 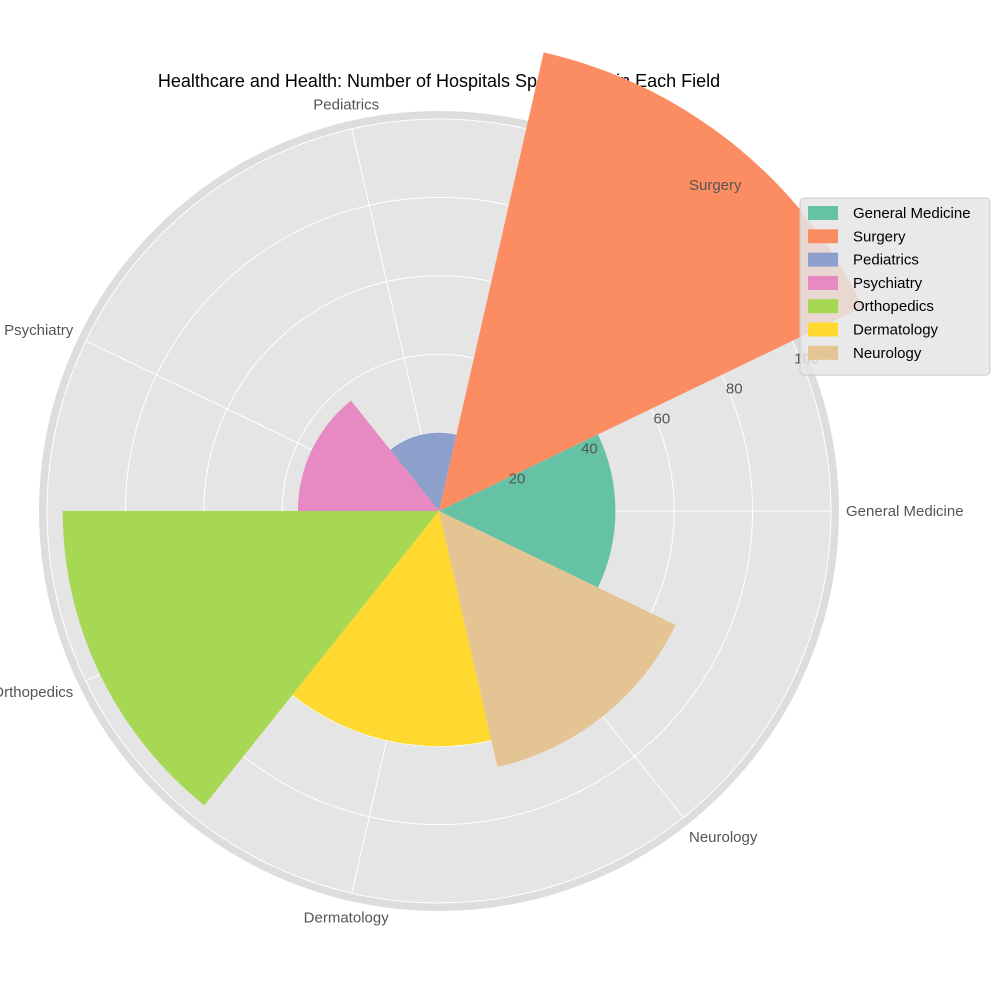 I want to click on bar-pediatrics, so click(x=423, y=471).